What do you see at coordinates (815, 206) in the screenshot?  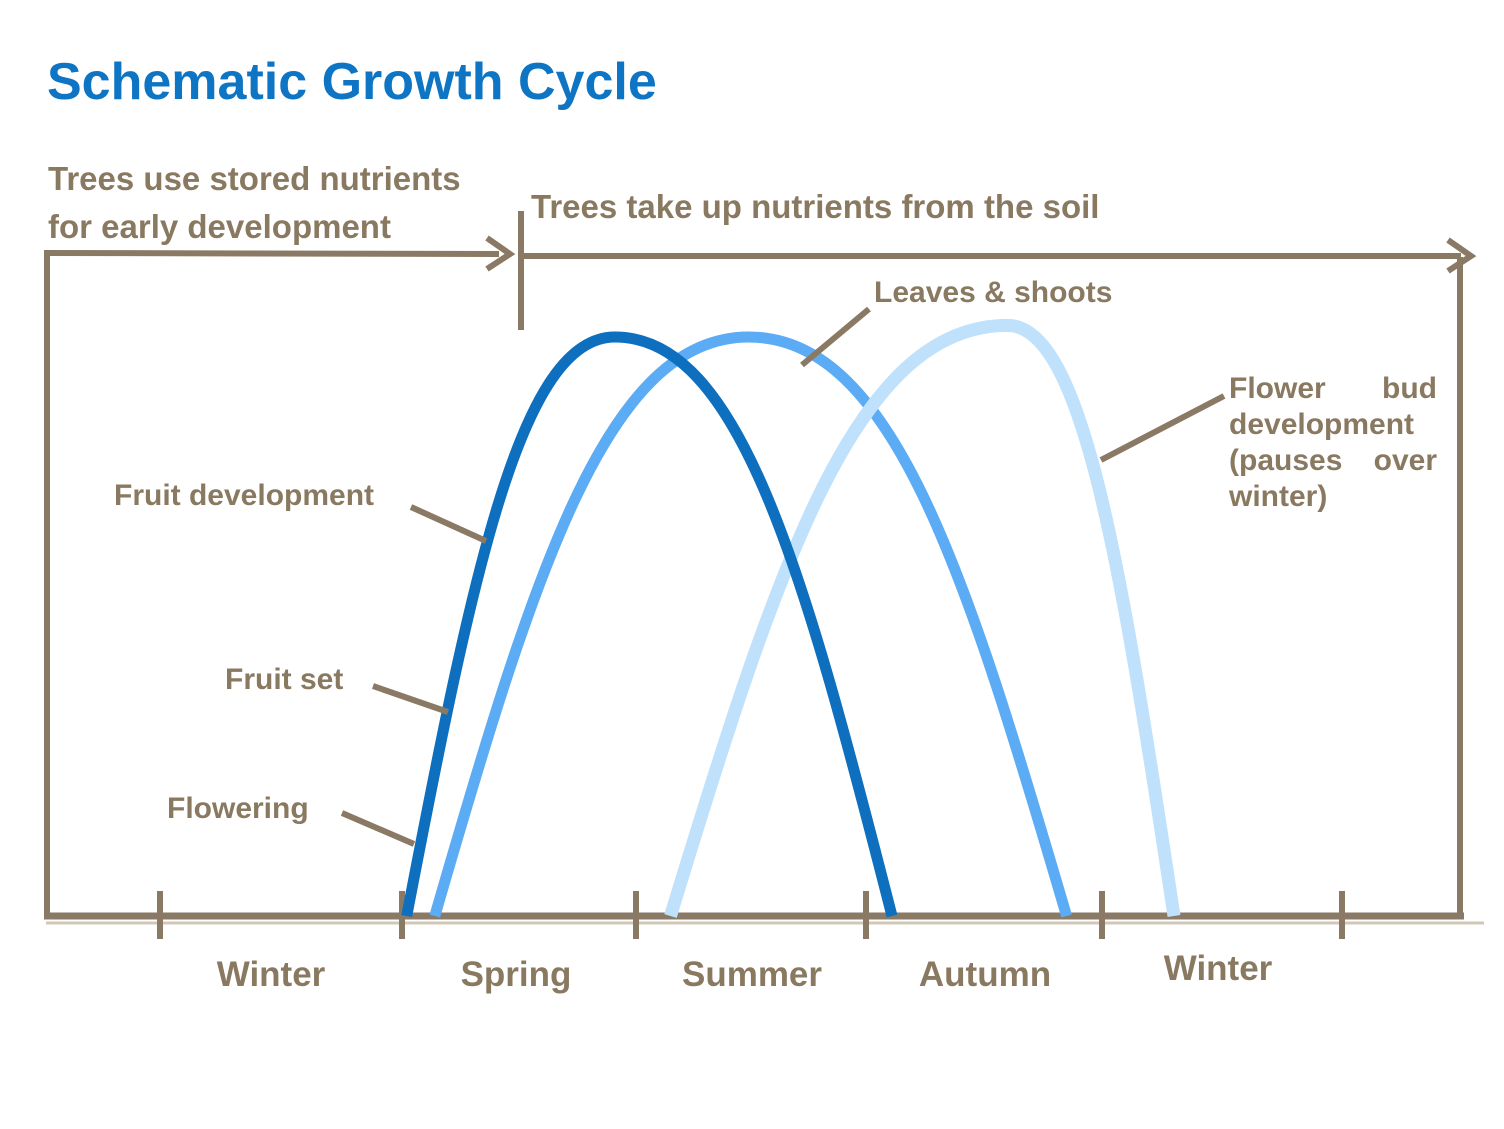 I see `label-soil-nutrients: Trees take up nutrients from the soil` at bounding box center [815, 206].